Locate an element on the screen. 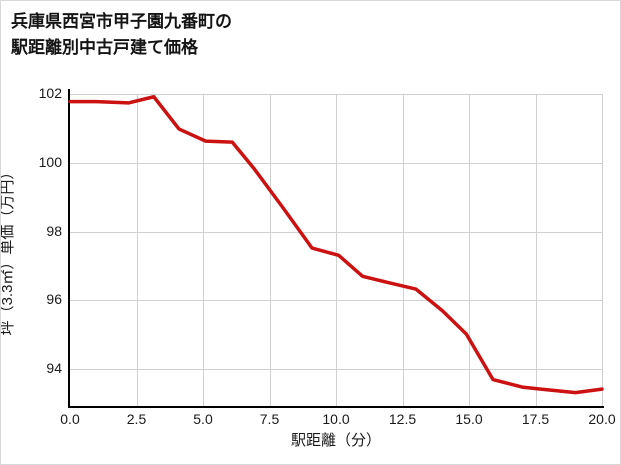  gridline-x-12.5 is located at coordinates (403, 250).